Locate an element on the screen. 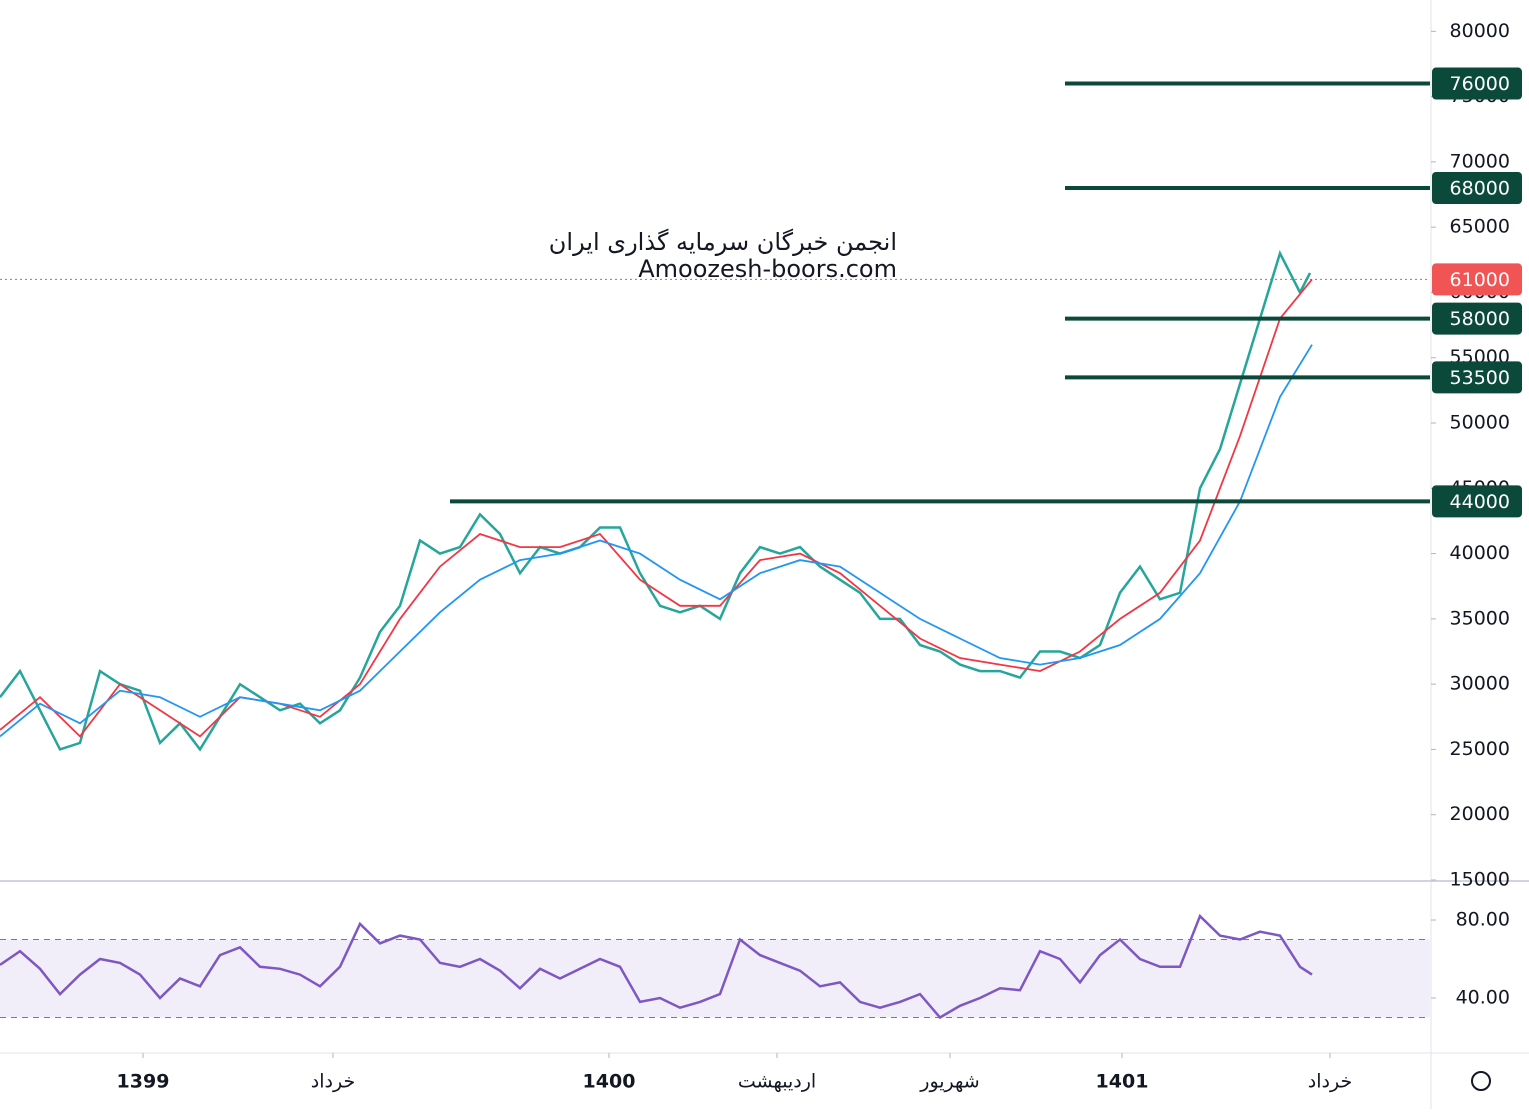 This screenshot has width=1529, height=1113. y-tick-label: 15000 is located at coordinates (1480, 880).